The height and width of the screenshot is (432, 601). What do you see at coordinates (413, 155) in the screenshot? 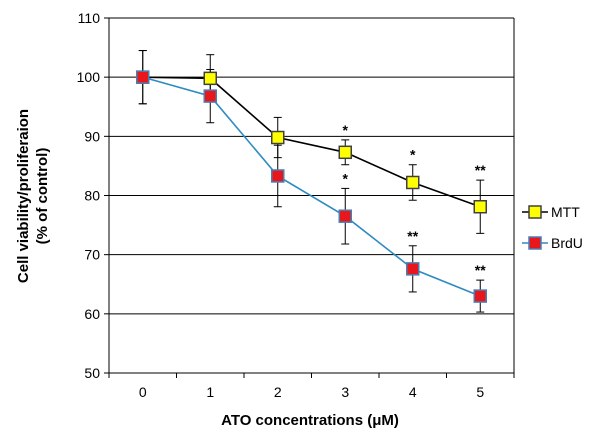
I see `significance-mtt-4: *` at bounding box center [413, 155].